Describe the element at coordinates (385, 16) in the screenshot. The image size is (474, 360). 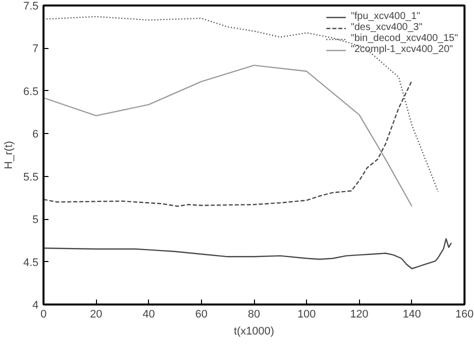
I see `legend-label: "fpu_xcv400_1"` at that location.